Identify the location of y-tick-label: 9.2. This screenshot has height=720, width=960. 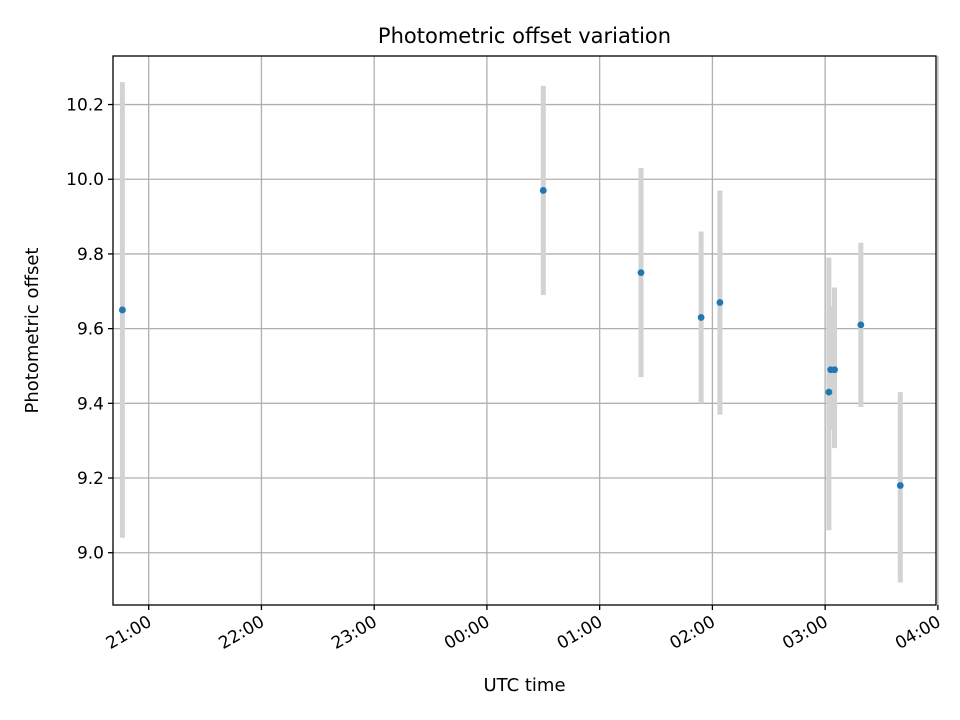
(90, 479).